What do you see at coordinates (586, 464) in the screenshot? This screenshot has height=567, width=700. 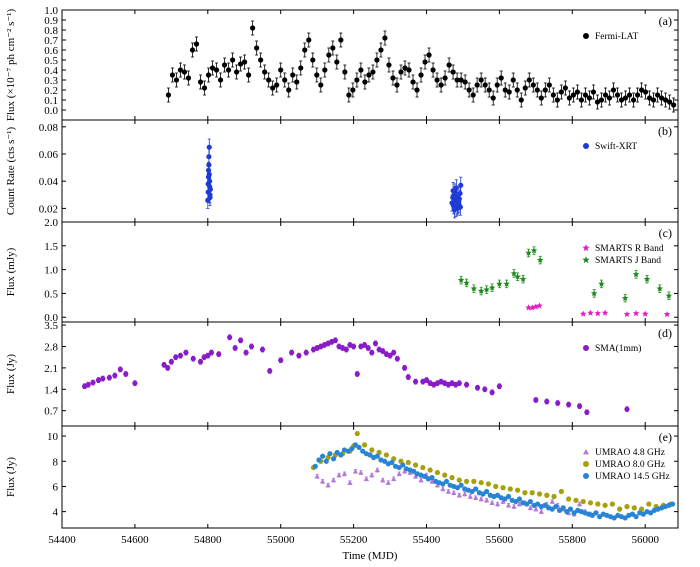 I see `legend-marker` at bounding box center [586, 464].